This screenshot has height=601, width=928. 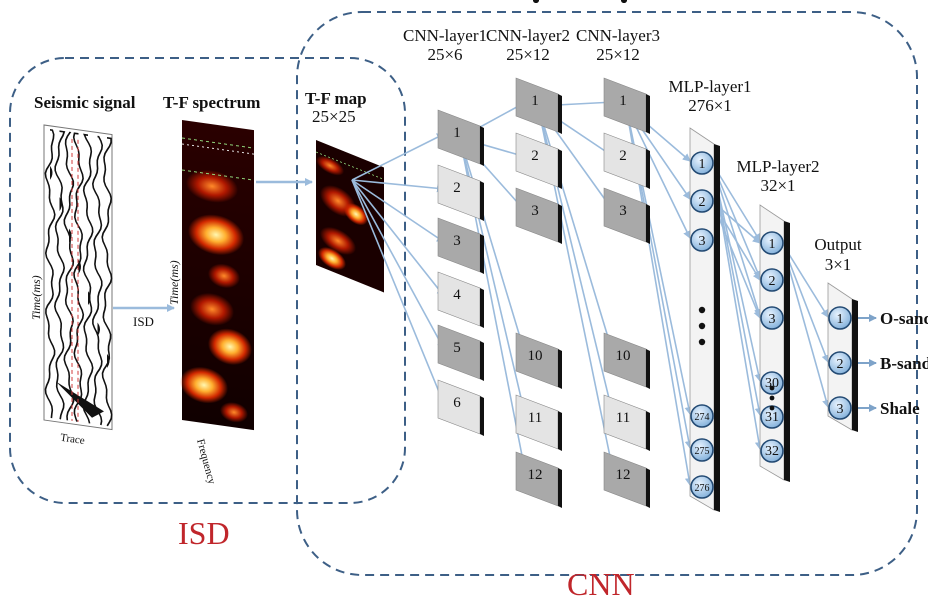 What do you see at coordinates (904, 363) in the screenshot?
I see `class-label: B-sand` at bounding box center [904, 363].